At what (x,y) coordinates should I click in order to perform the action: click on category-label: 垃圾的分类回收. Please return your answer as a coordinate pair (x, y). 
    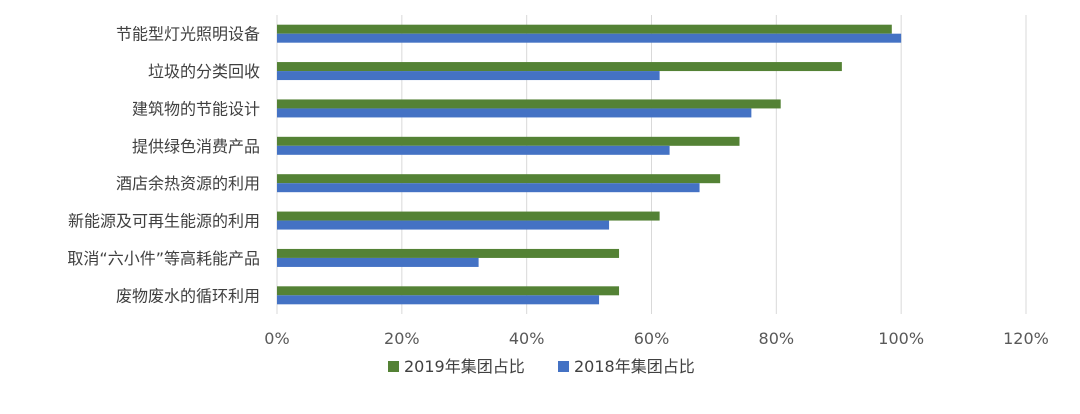
    Looking at the image, I should click on (204, 71).